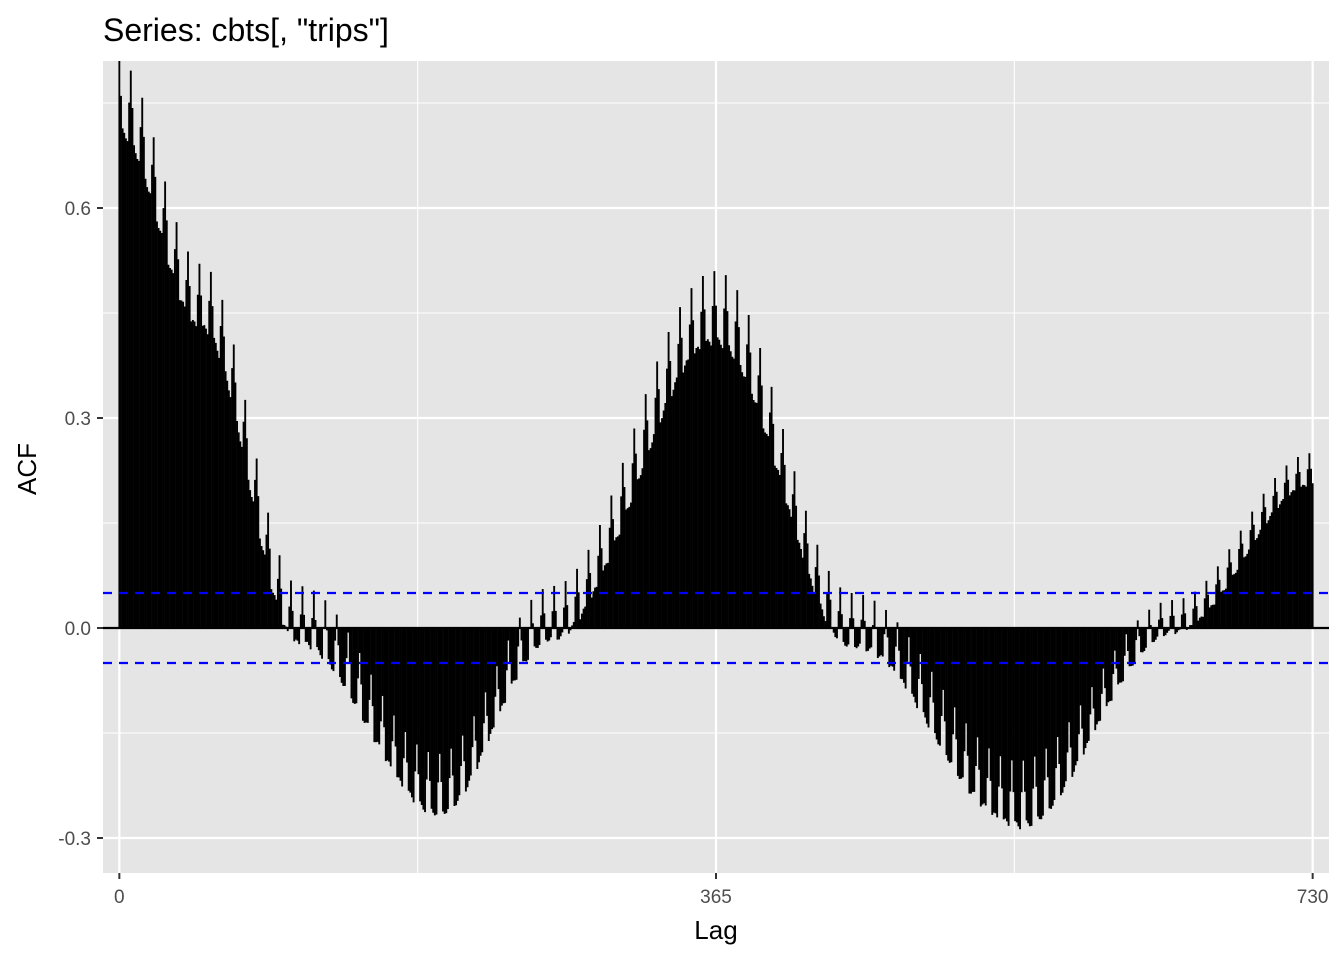 The image size is (1344, 960). Describe the element at coordinates (74, 839) in the screenshot. I see `y-tick-label: -0.3` at that location.